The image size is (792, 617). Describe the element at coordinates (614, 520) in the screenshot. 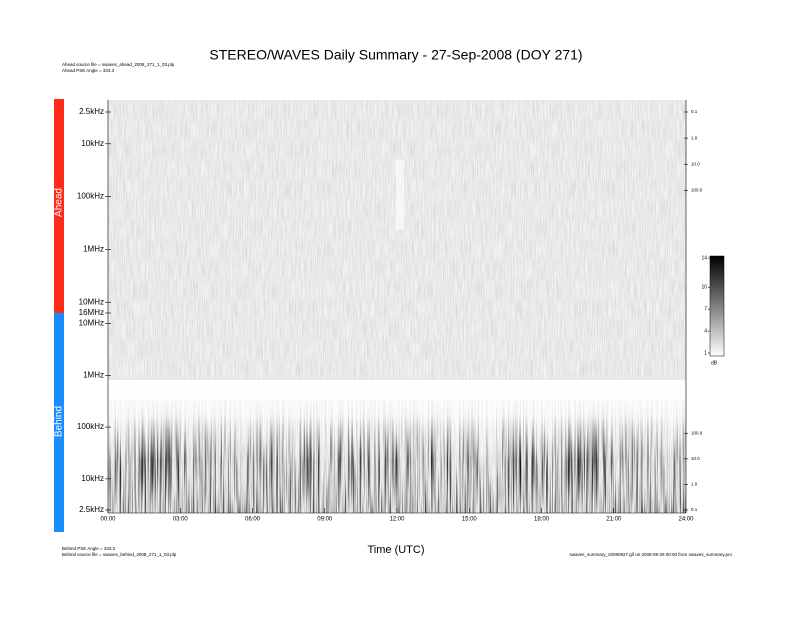

I see `x-tick-label: 21:00` at that location.